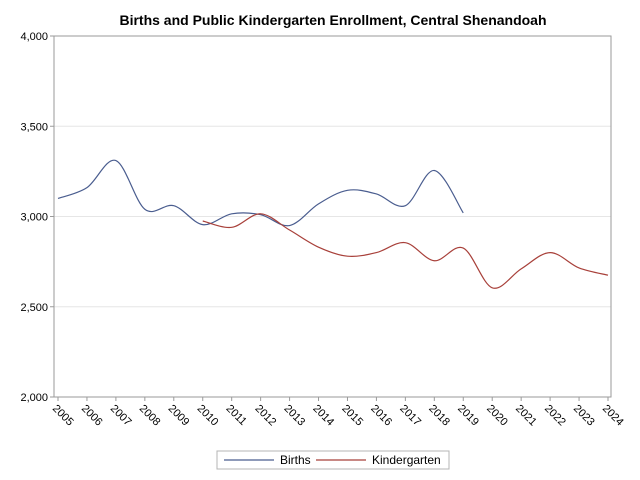 This screenshot has height=480, width=640. Describe the element at coordinates (555, 416) in the screenshot. I see `x-tick-label: 2022` at that location.